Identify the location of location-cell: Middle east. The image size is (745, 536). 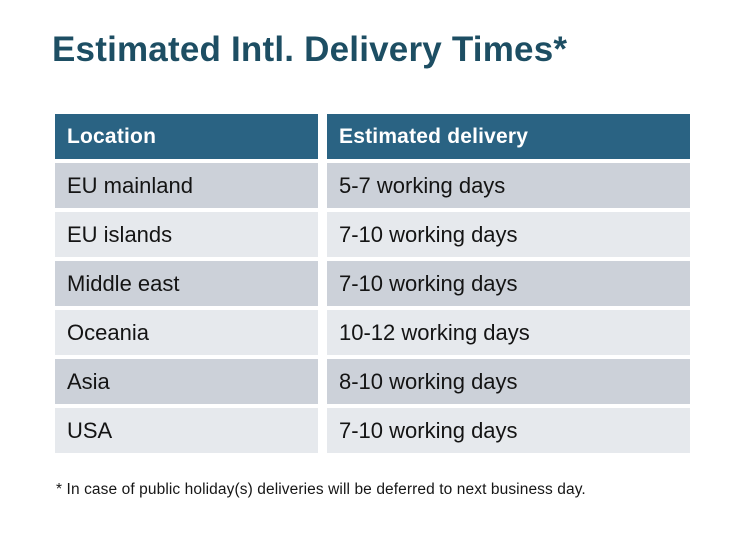
(186, 283).